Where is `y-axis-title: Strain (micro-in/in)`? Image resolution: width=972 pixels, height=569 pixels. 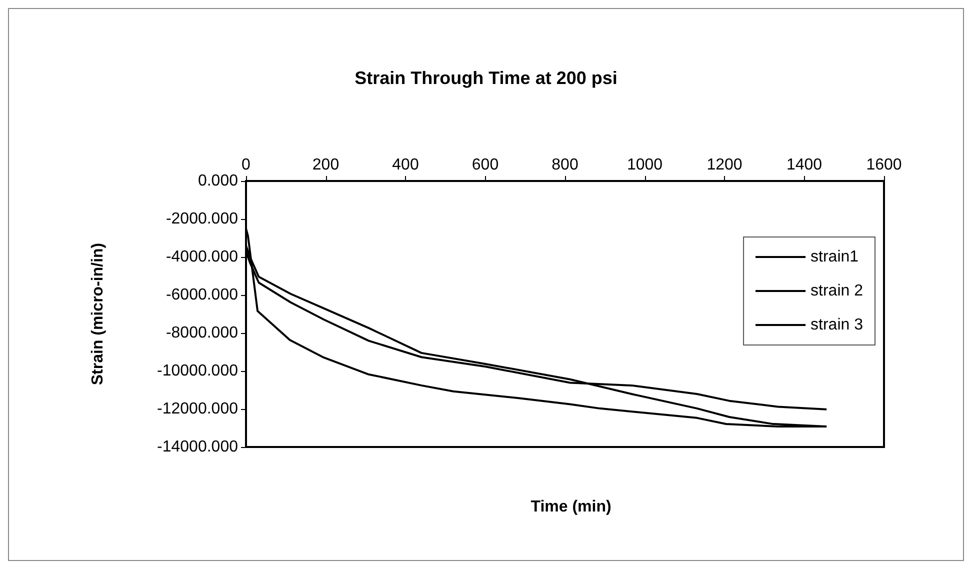
y-axis-title: Strain (micro-in/in) is located at coordinates (98, 314).